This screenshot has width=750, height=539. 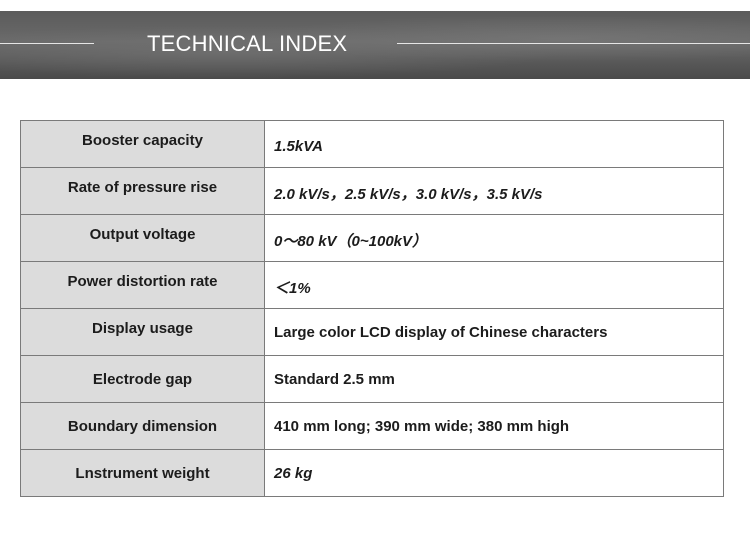 I want to click on table-row: Electrode gap Standard 2.5 mm, so click(x=372, y=379).